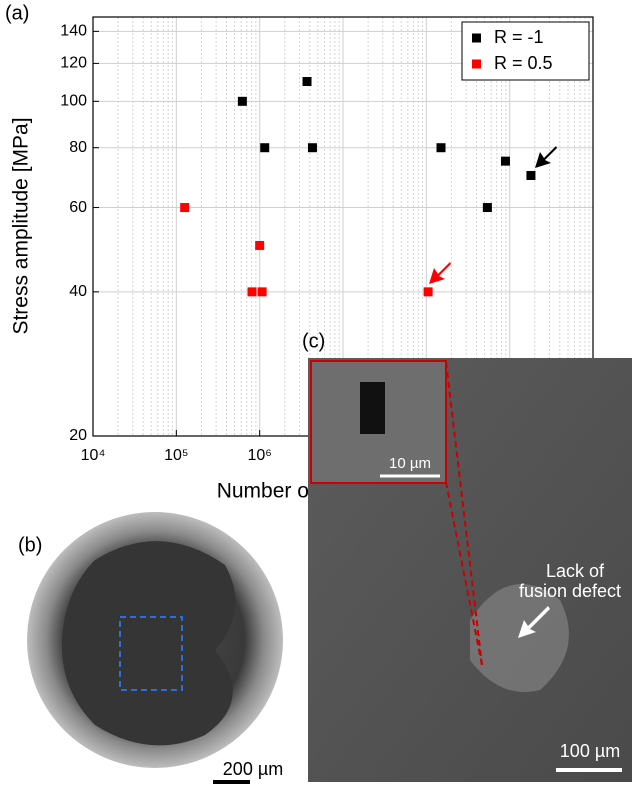  Describe the element at coordinates (73, 63) in the screenshot. I see `y-tick-label: 120` at that location.